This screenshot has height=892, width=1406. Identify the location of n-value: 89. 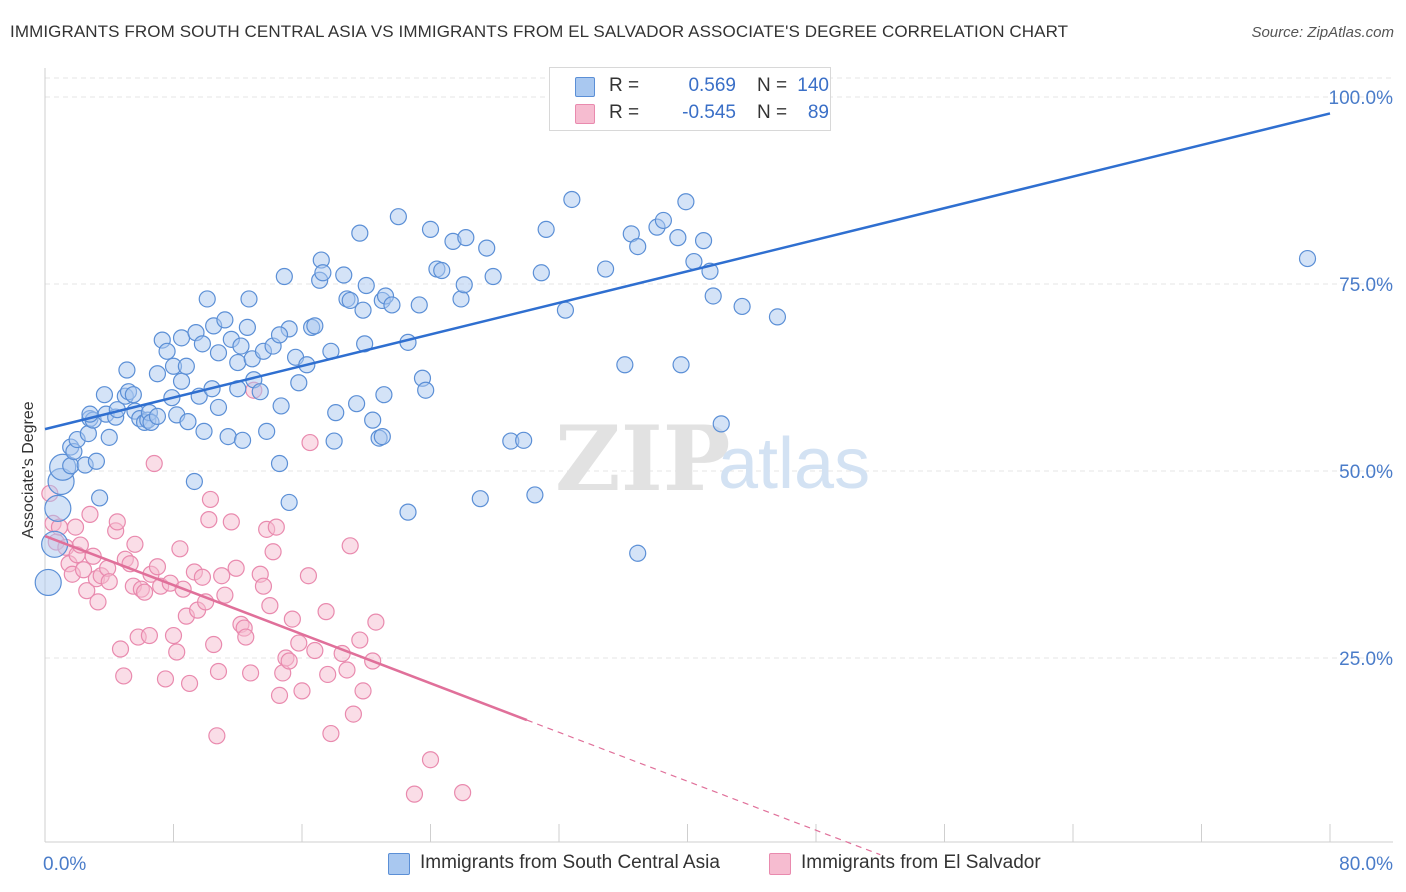
(818, 112).